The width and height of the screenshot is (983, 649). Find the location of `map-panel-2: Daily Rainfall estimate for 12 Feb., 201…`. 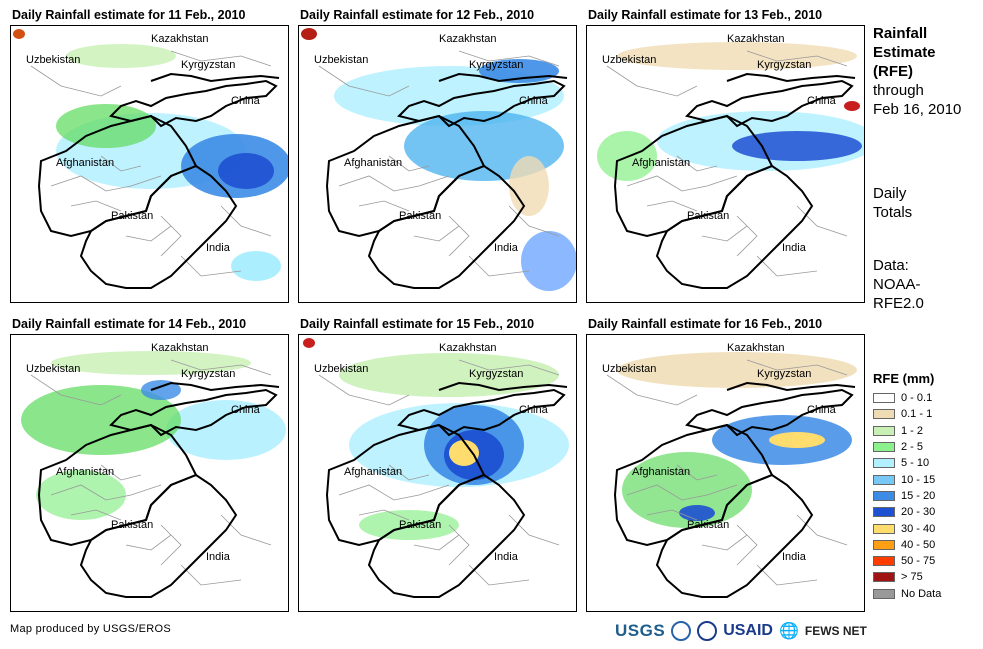

map-panel-2: Daily Rainfall estimate for 12 Feb., 201… is located at coordinates (437, 156).